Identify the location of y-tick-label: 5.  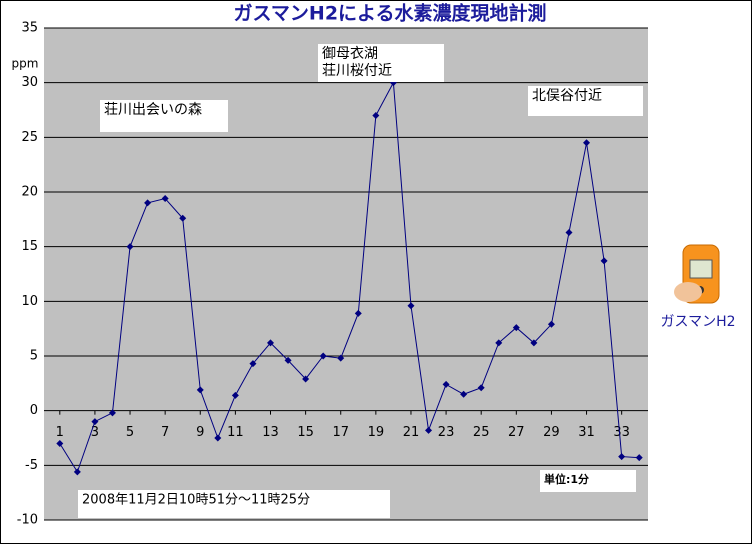
(34, 356).